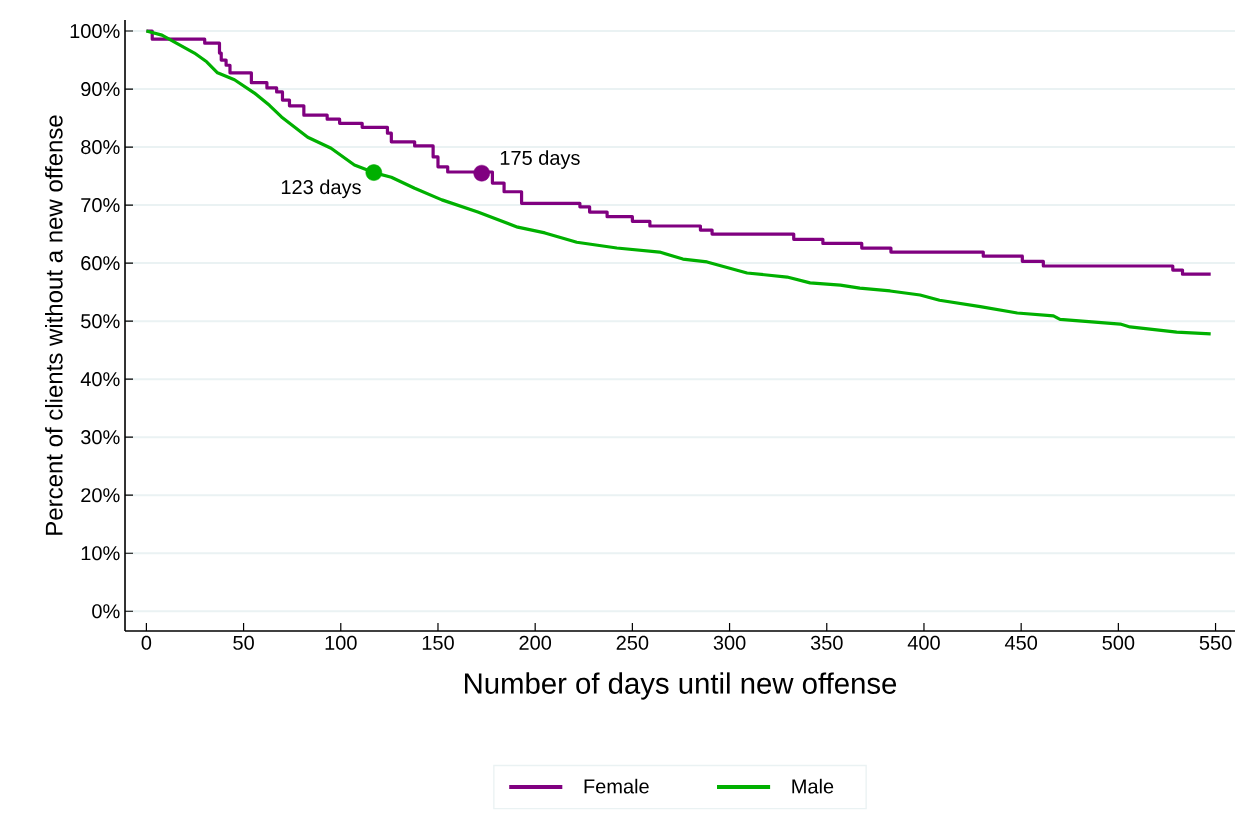  I want to click on x-tick-label: 500, so click(1118, 642).